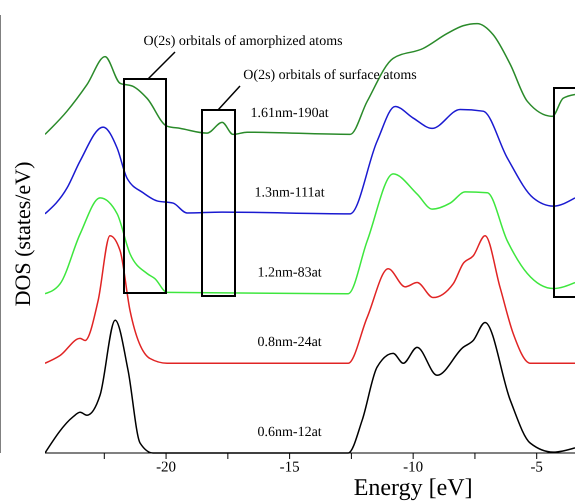  What do you see at coordinates (166, 468) in the screenshot?
I see `x-tick-label: -20` at bounding box center [166, 468].